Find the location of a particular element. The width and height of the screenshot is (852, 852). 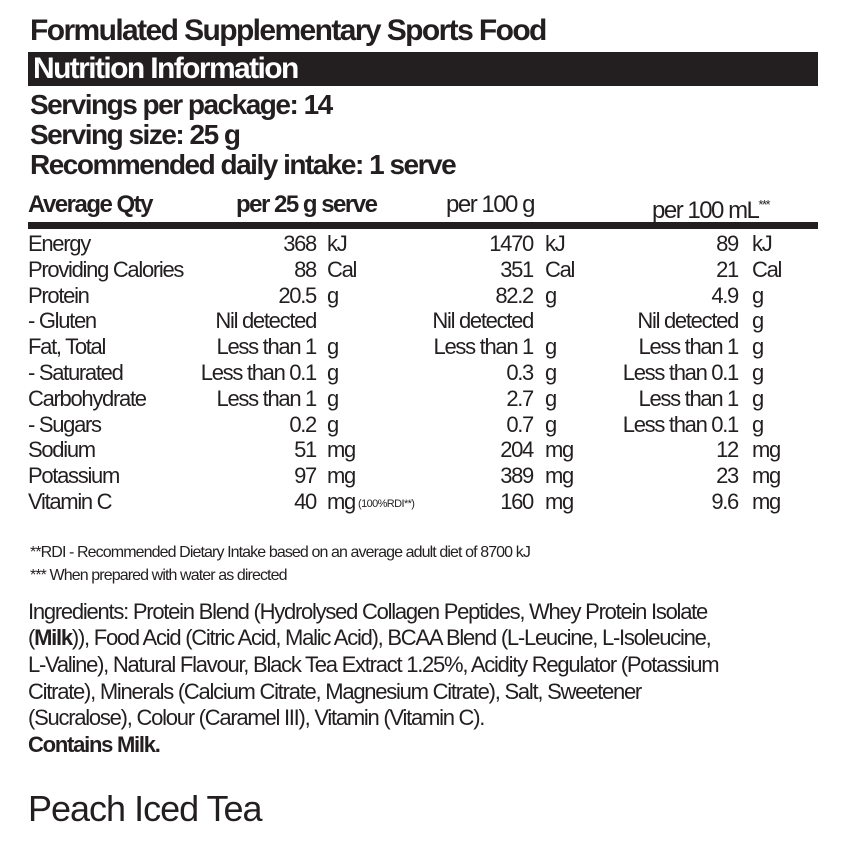

per-100g-value: 160 is located at coordinates (517, 501).